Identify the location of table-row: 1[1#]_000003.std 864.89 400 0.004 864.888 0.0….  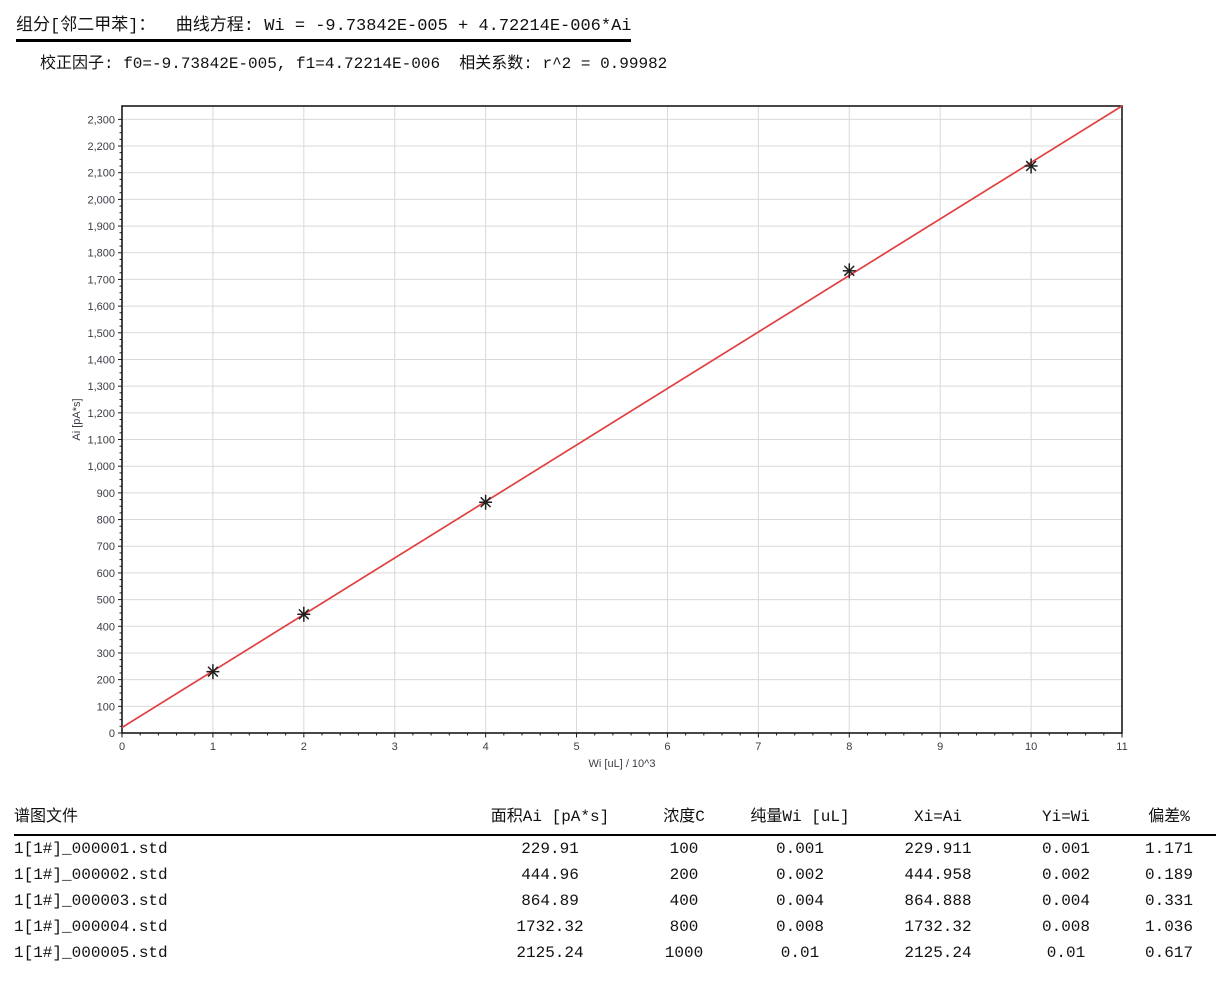
(615, 901).